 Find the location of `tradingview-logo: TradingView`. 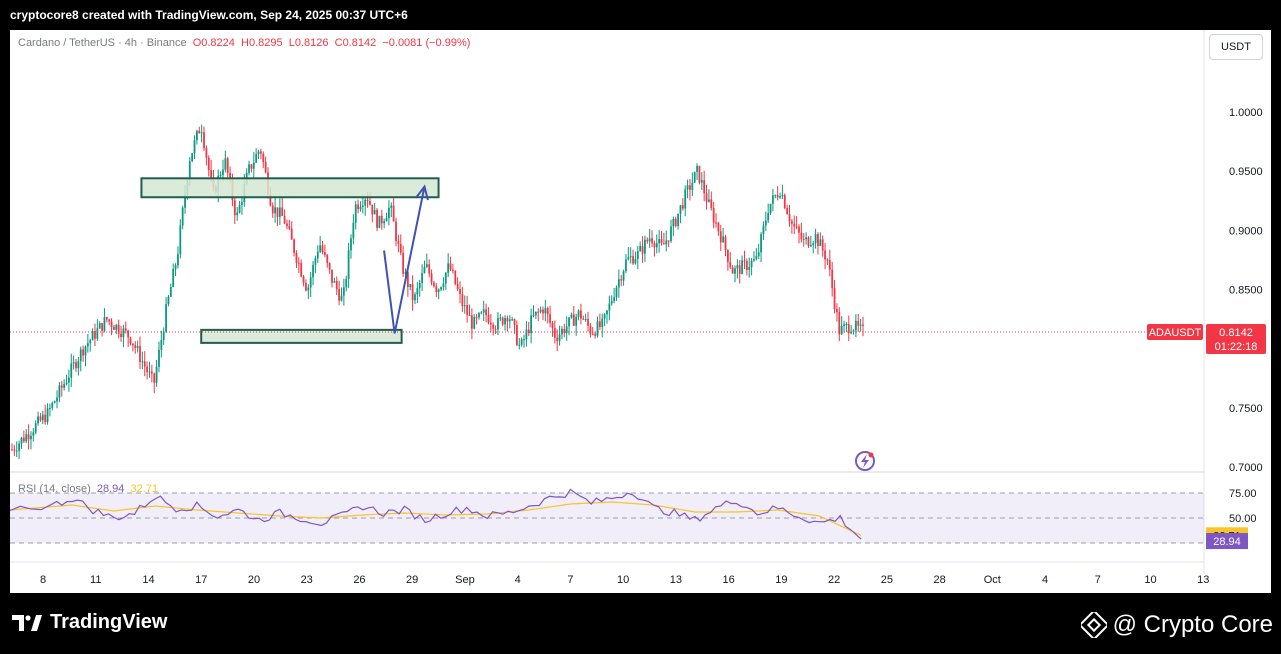

tradingview-logo: TradingView is located at coordinates (89, 622).